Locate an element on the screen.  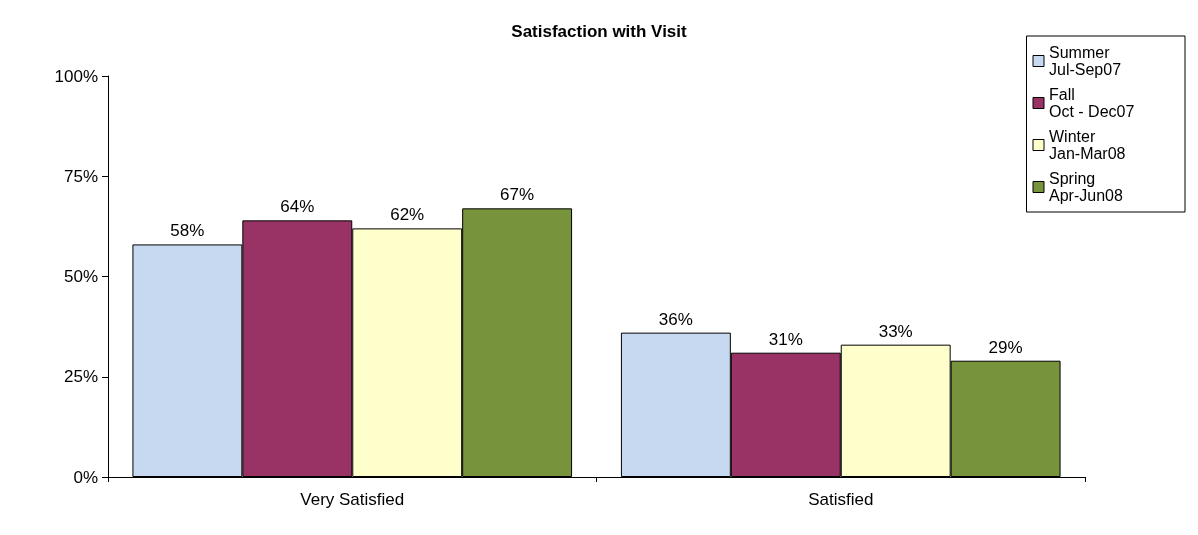
data-label: 33% is located at coordinates (895, 331).